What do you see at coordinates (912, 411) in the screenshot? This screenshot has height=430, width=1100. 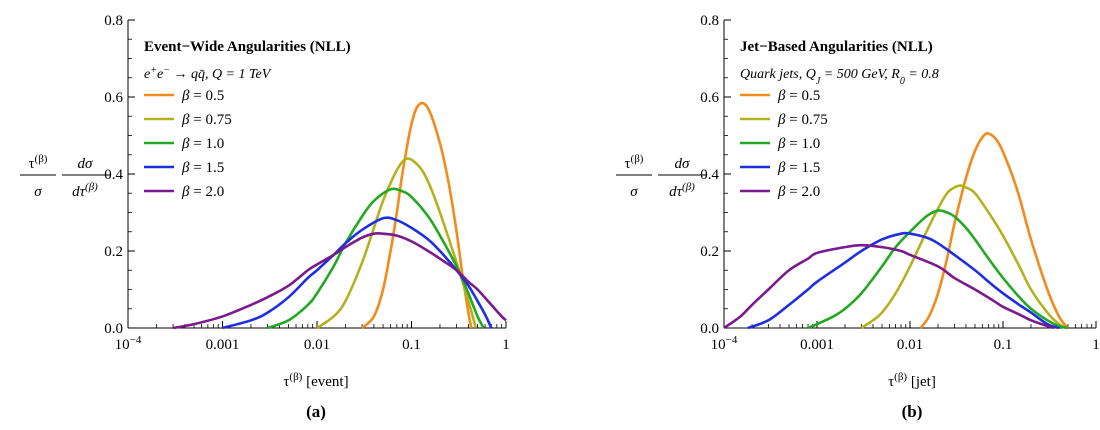 I see `caption-b: (b)` at bounding box center [912, 411].